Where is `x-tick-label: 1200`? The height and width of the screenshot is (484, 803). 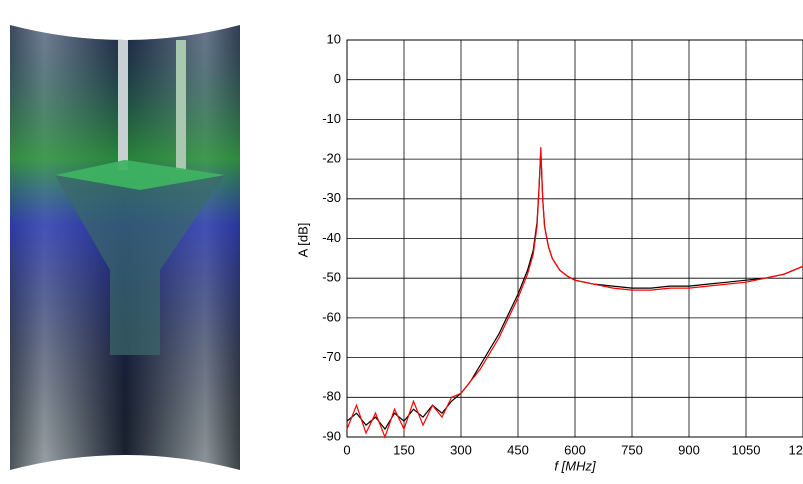
x-tick-label: 1200 is located at coordinates (796, 449).